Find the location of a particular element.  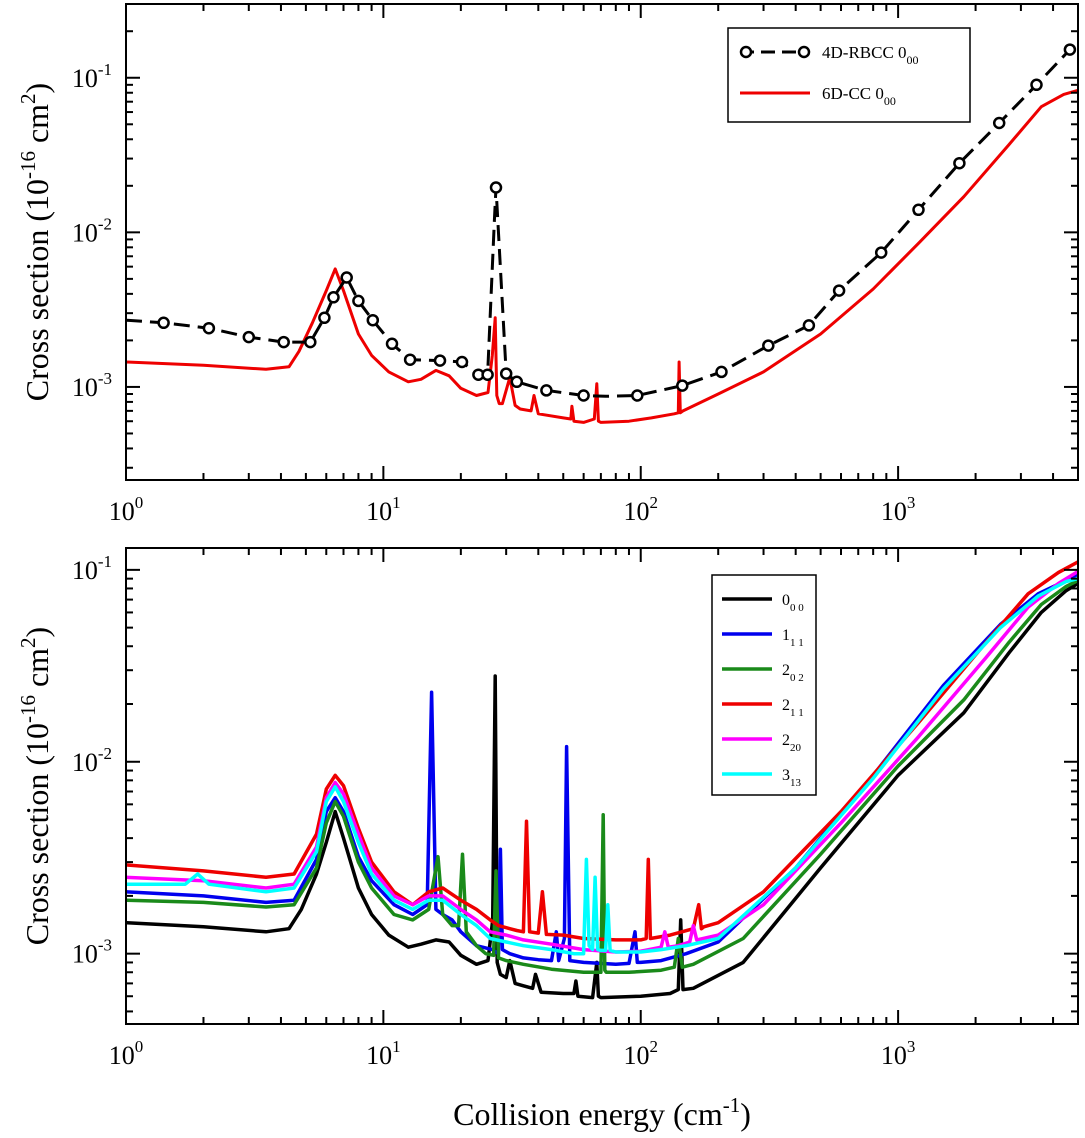

legend-label-cc: 6D-CC 000 is located at coordinates (859, 96).